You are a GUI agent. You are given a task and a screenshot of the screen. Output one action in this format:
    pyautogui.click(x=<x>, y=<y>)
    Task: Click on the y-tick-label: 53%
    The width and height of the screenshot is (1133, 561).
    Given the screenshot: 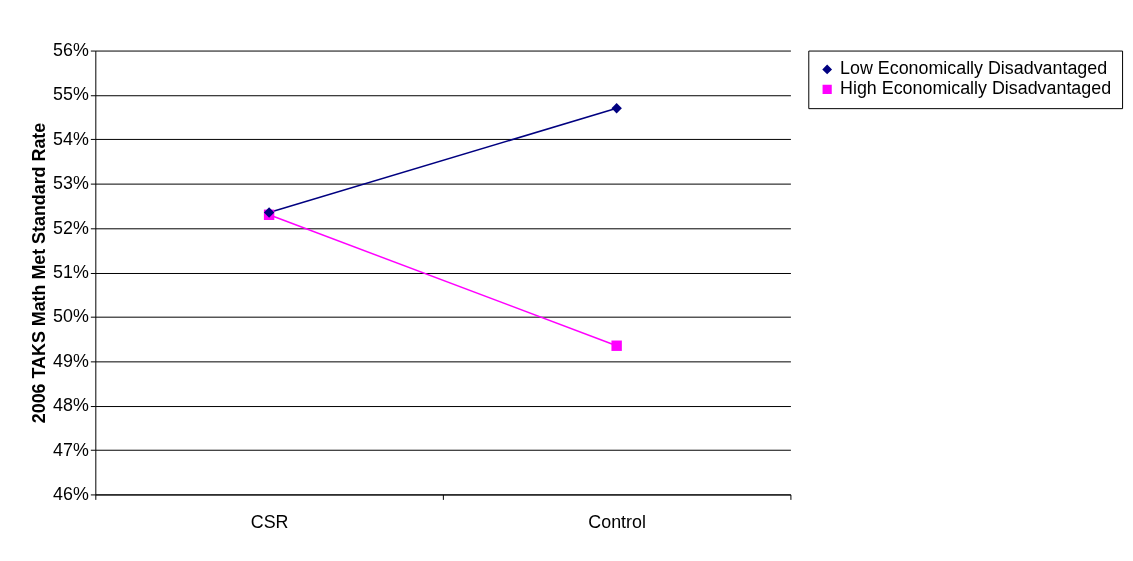 What is the action you would take?
    pyautogui.click(x=71, y=183)
    